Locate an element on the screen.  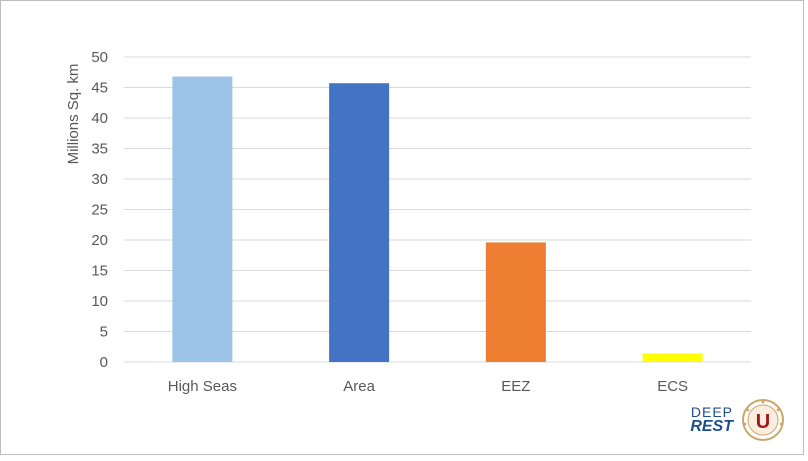
x-tick-label: ECS is located at coordinates (672, 386).